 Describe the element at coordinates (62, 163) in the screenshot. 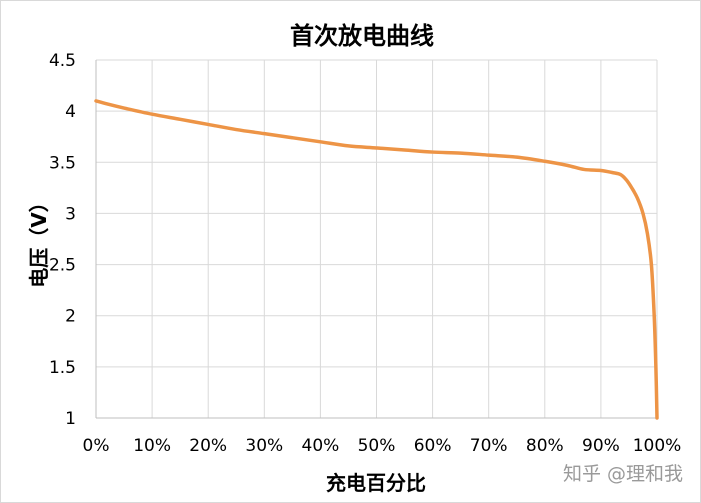

I see `y-tick-label: 3.5` at that location.